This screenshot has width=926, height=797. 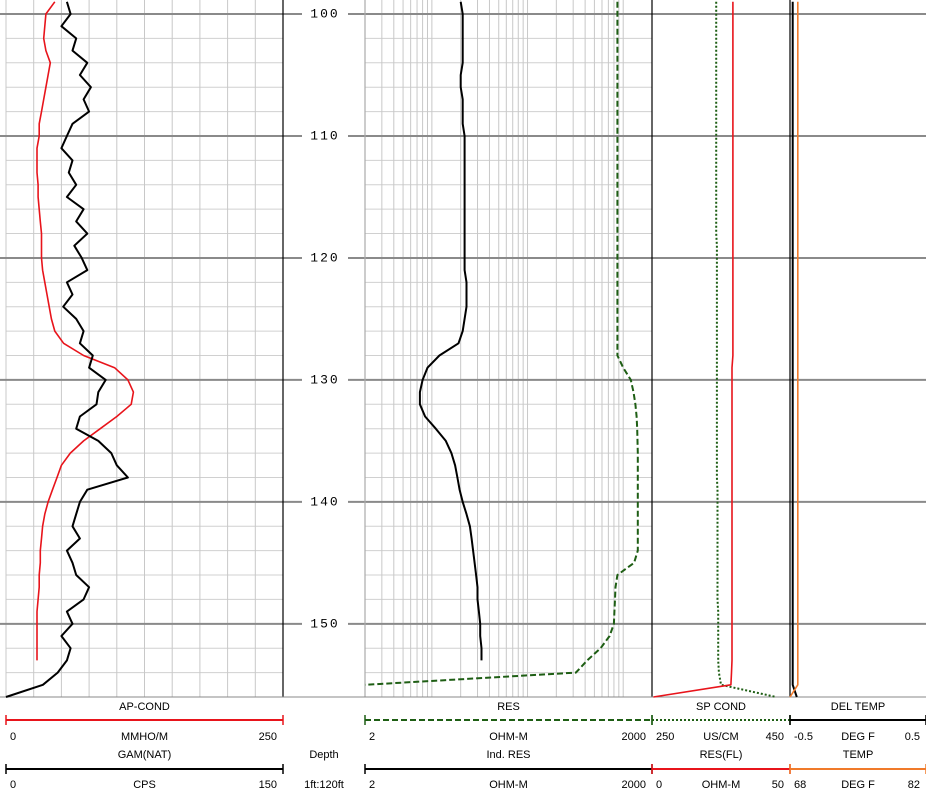 What do you see at coordinates (145, 755) in the screenshot?
I see `curve-name: GAM(NAT)` at bounding box center [145, 755].